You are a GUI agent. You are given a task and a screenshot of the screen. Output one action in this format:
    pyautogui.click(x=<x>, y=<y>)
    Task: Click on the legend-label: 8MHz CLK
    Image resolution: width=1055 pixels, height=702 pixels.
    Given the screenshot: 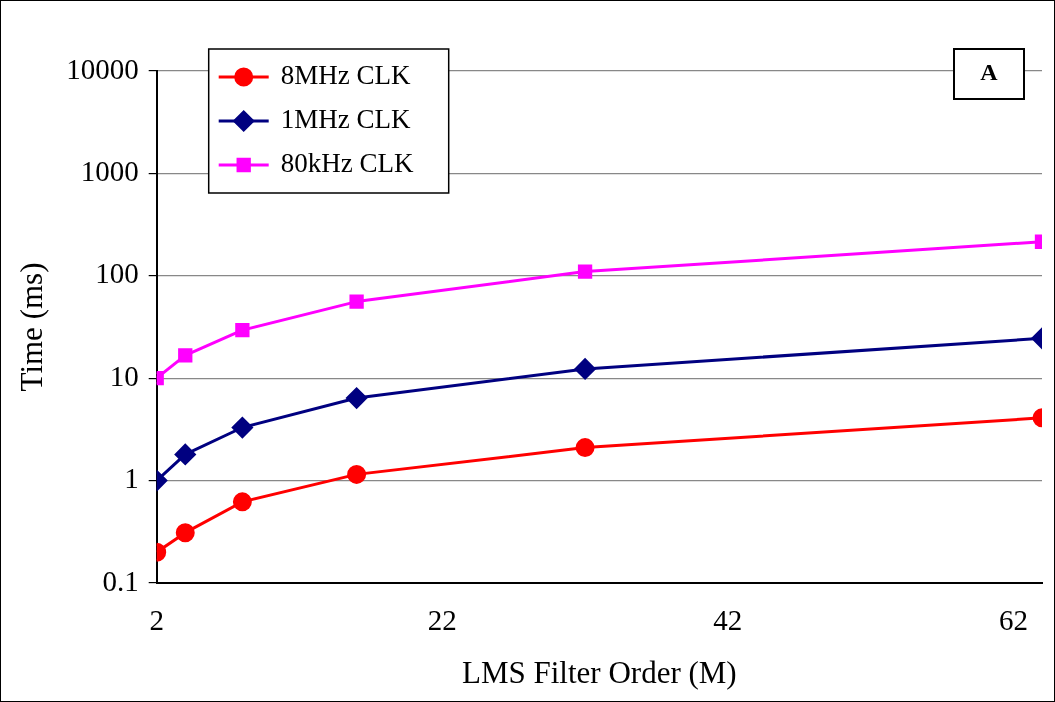 What is the action you would take?
    pyautogui.click(x=345, y=75)
    